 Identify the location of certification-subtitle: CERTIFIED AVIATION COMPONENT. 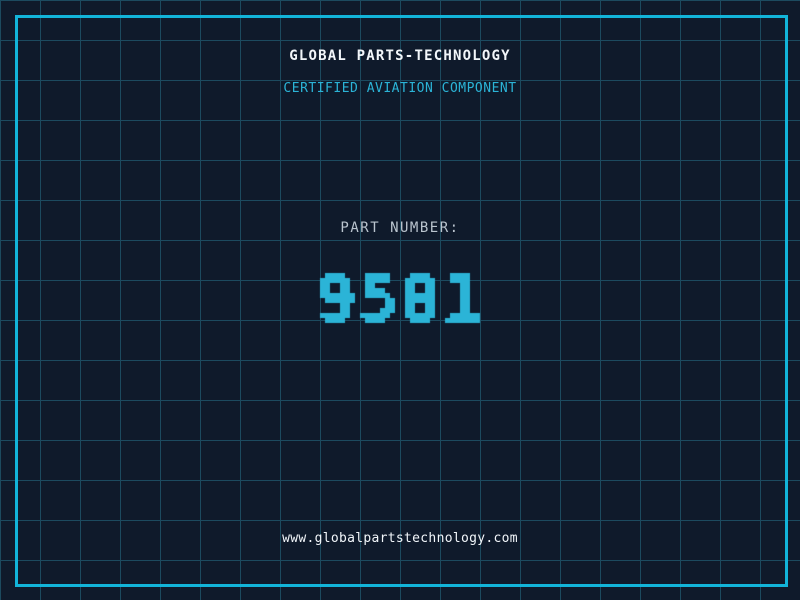
(400, 88).